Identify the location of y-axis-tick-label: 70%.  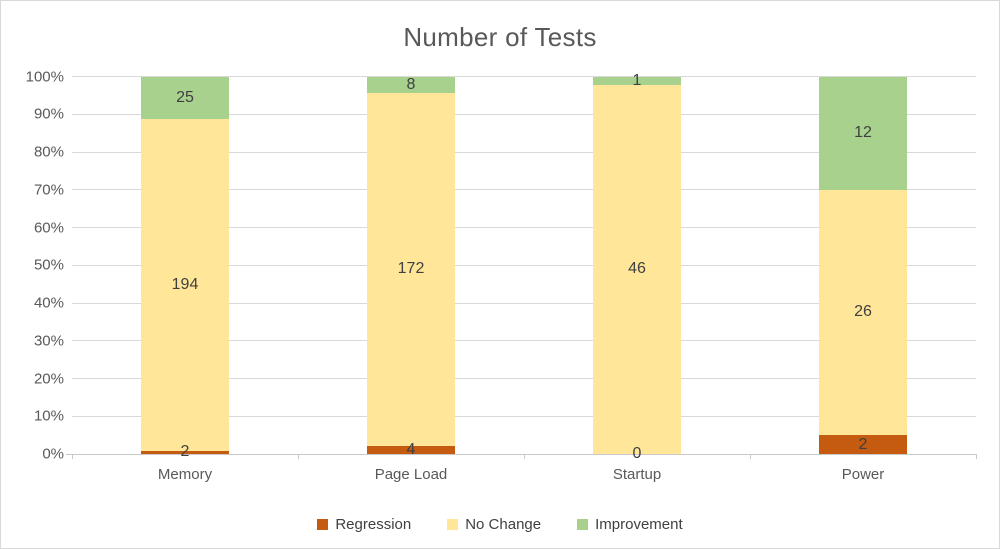
(48, 190).